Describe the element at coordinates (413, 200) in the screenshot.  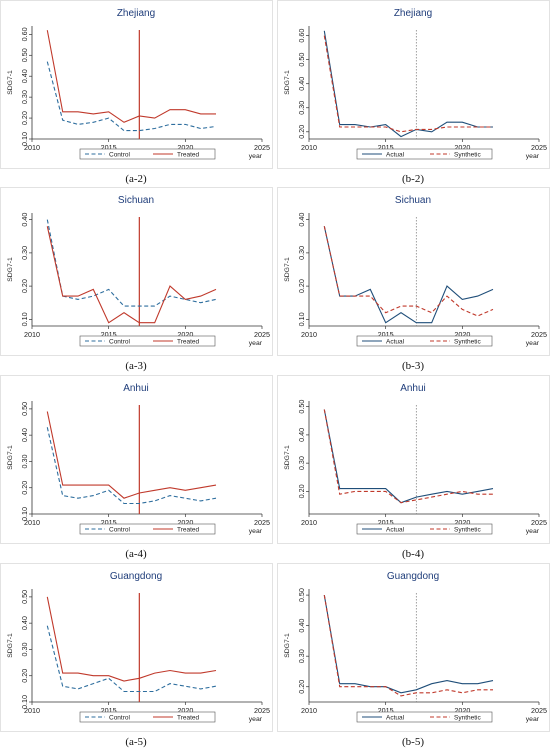
I see `chart-title: Sichuan` at that location.